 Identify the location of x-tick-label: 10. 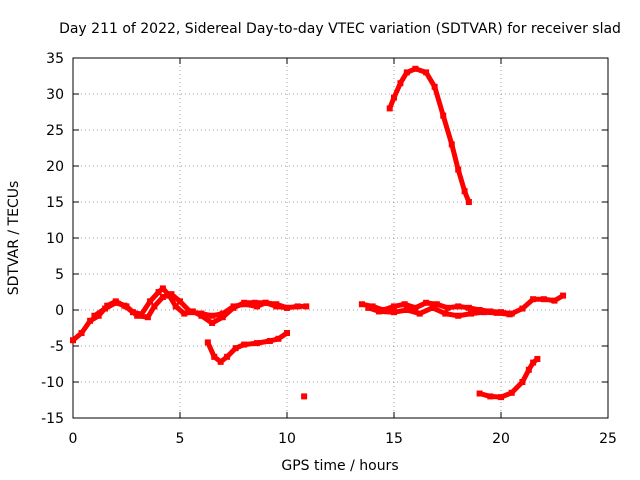
(287, 439).